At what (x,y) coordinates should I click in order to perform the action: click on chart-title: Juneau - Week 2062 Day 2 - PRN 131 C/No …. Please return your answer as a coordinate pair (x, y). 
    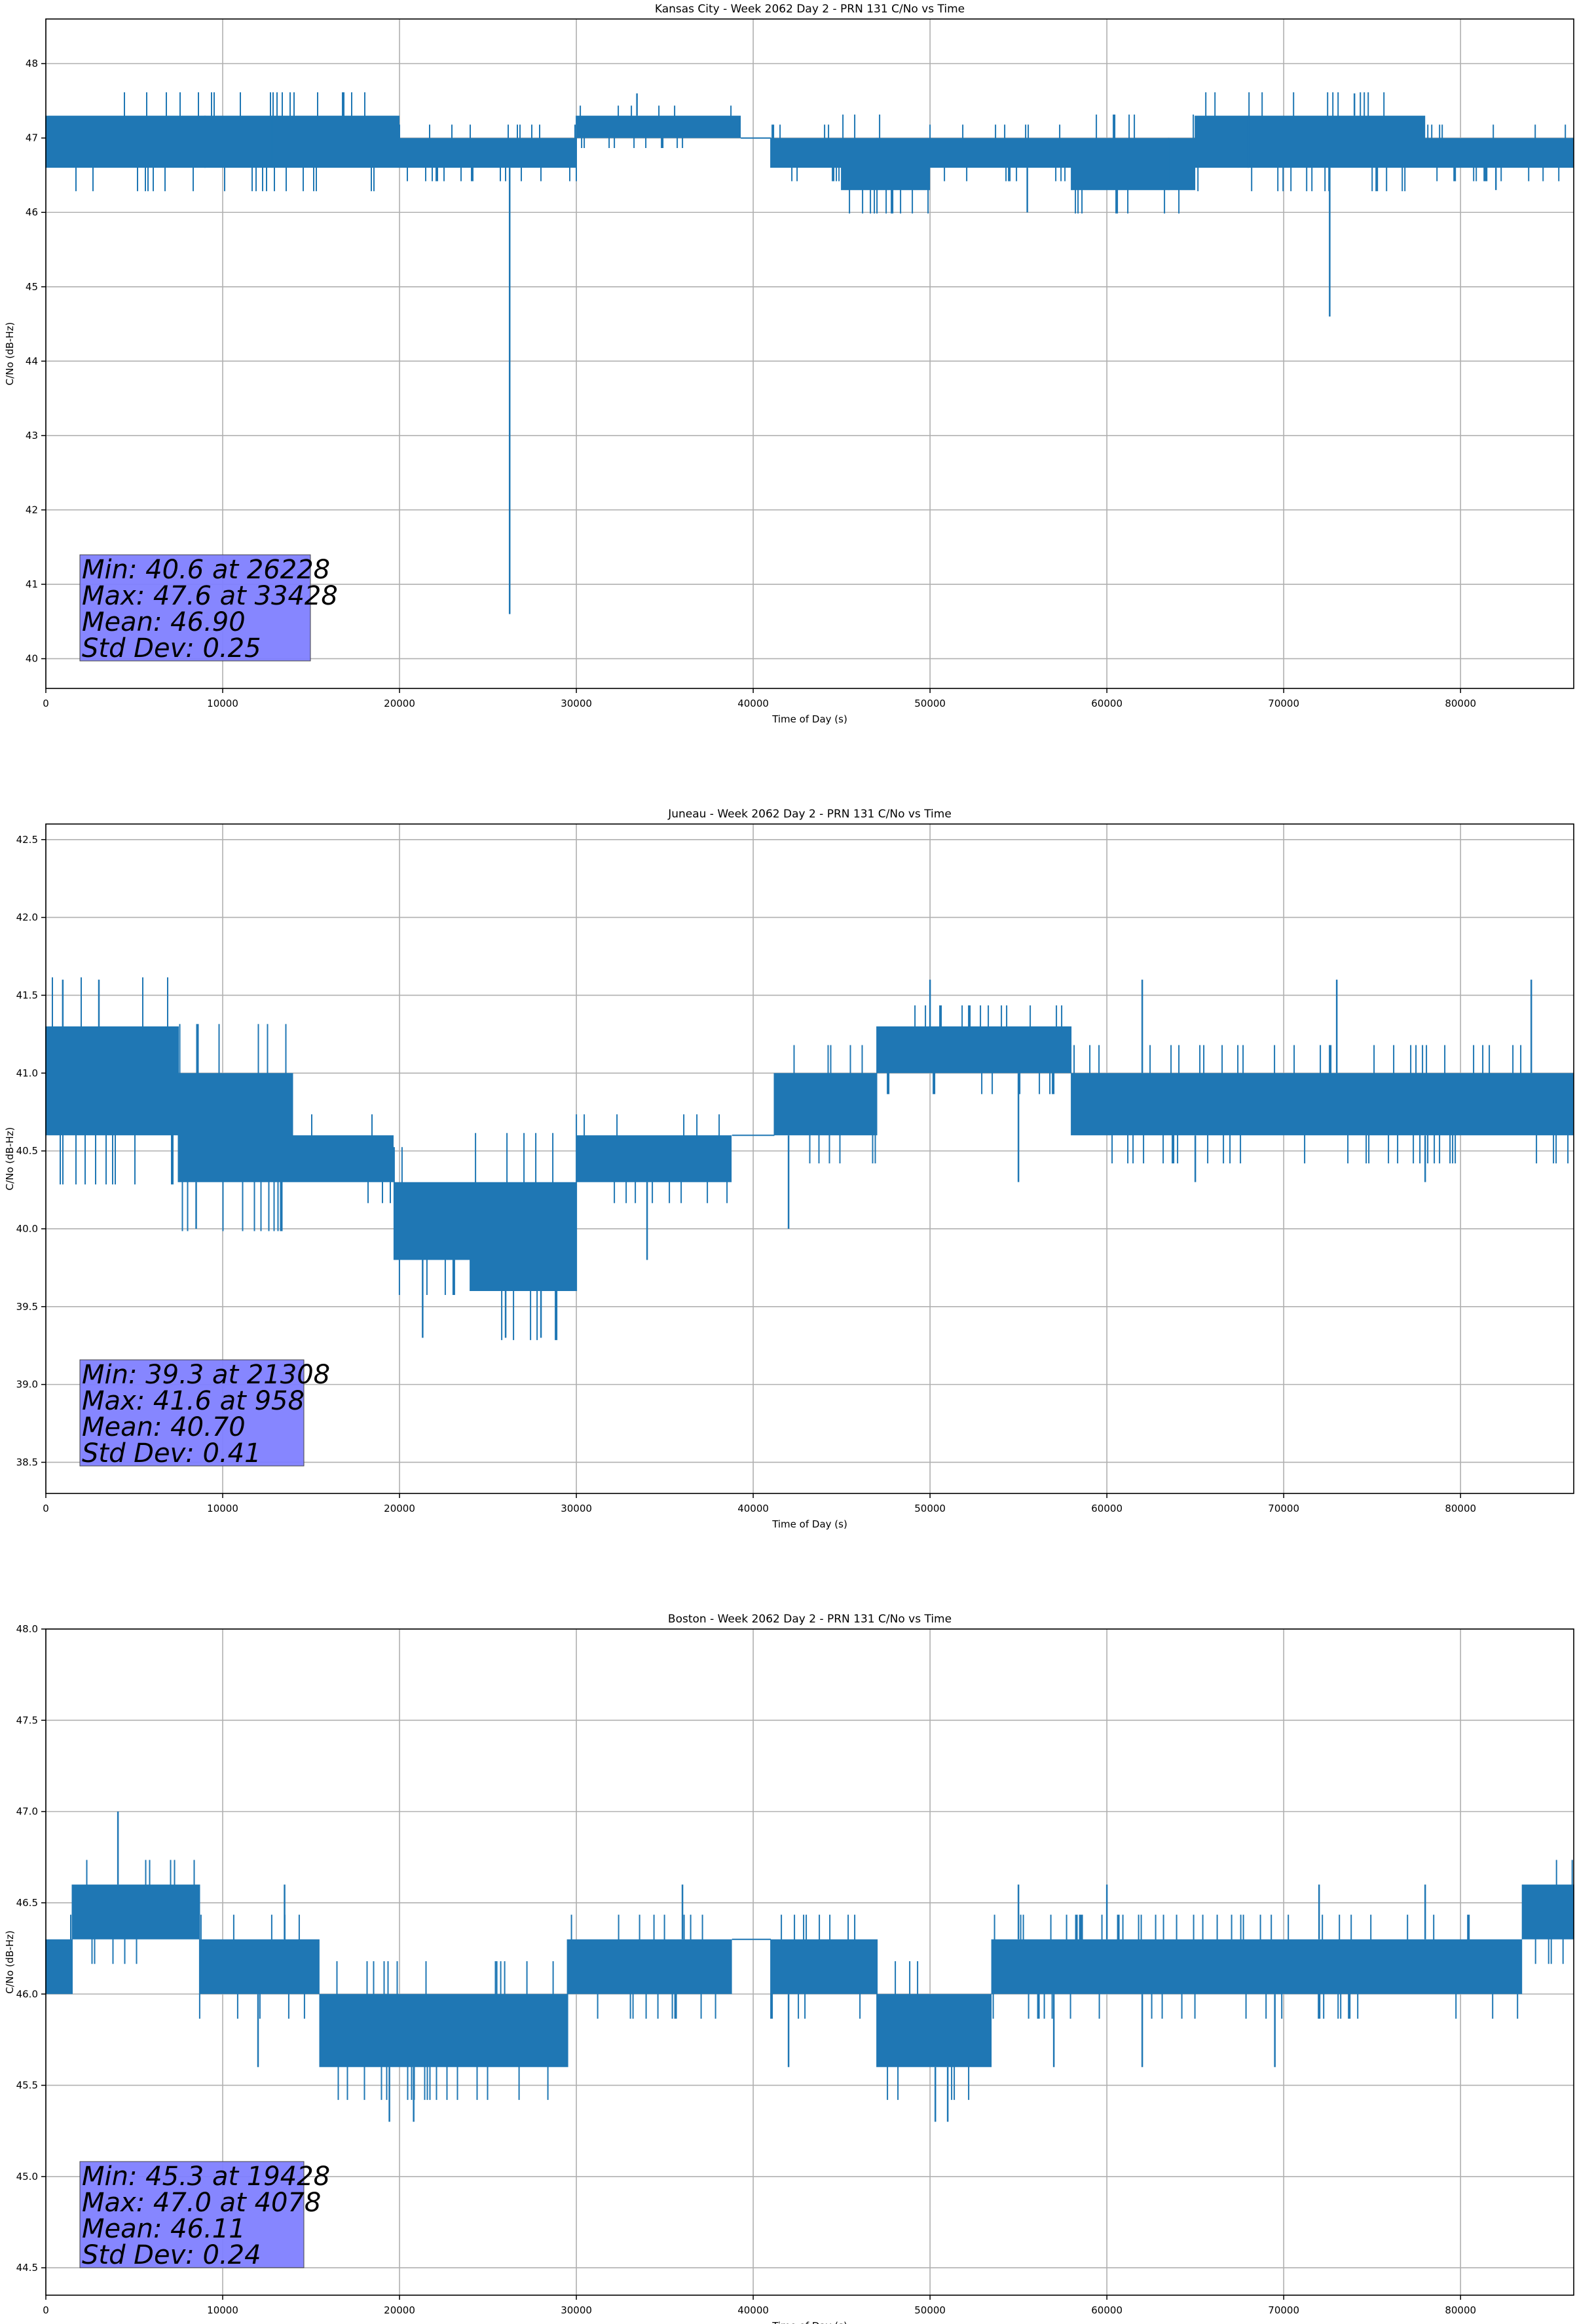
    Looking at the image, I should click on (809, 814).